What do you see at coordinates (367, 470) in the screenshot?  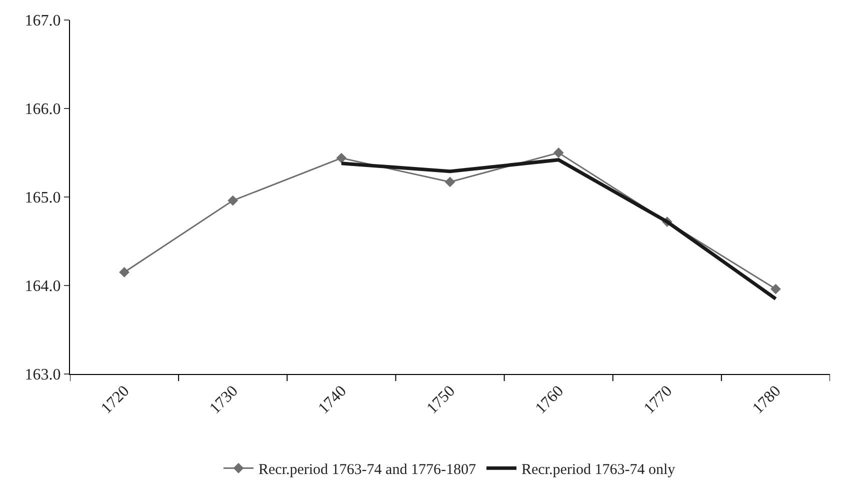 I see `legend-label: Recr.period 1763-74 and 1776-1807` at bounding box center [367, 470].